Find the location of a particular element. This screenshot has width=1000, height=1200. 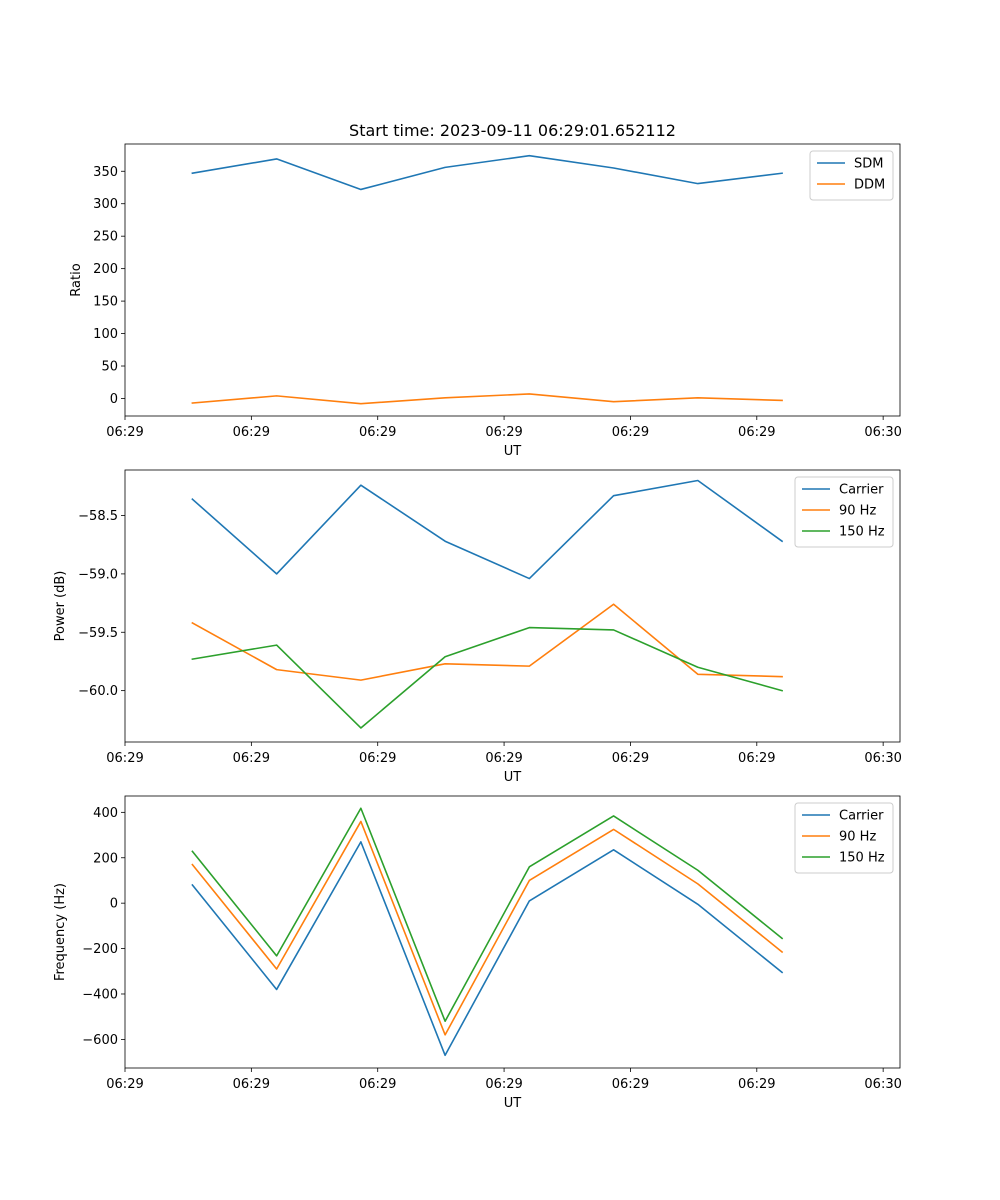

legend-label: SDM is located at coordinates (868, 164).